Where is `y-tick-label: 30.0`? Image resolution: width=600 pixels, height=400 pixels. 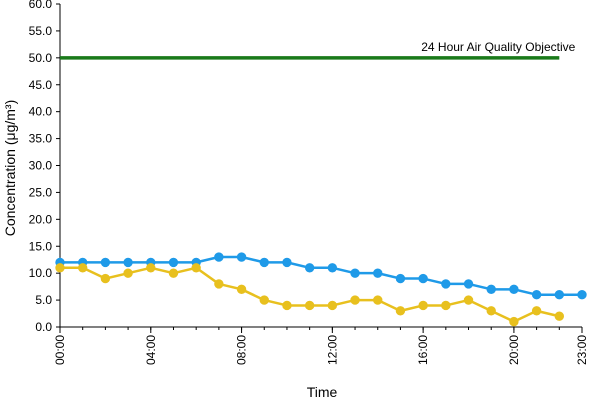
y-tick-label: 30.0 is located at coordinates (41, 166).